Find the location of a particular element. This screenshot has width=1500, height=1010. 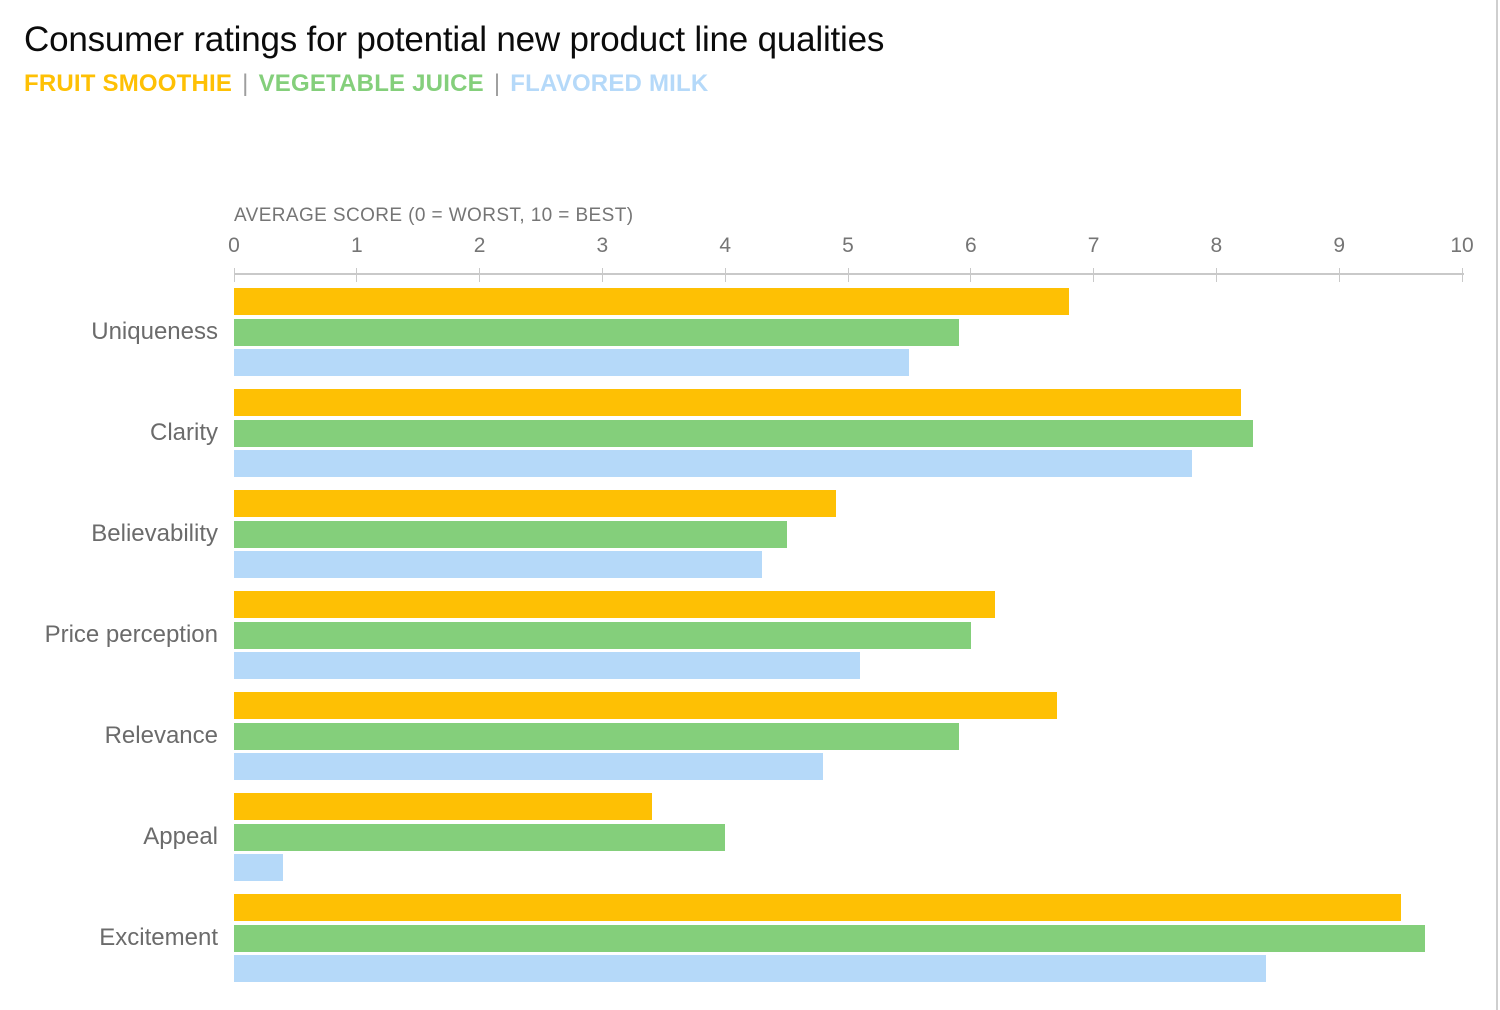

bar-fruit-smoothie-appeal is located at coordinates (443, 806).